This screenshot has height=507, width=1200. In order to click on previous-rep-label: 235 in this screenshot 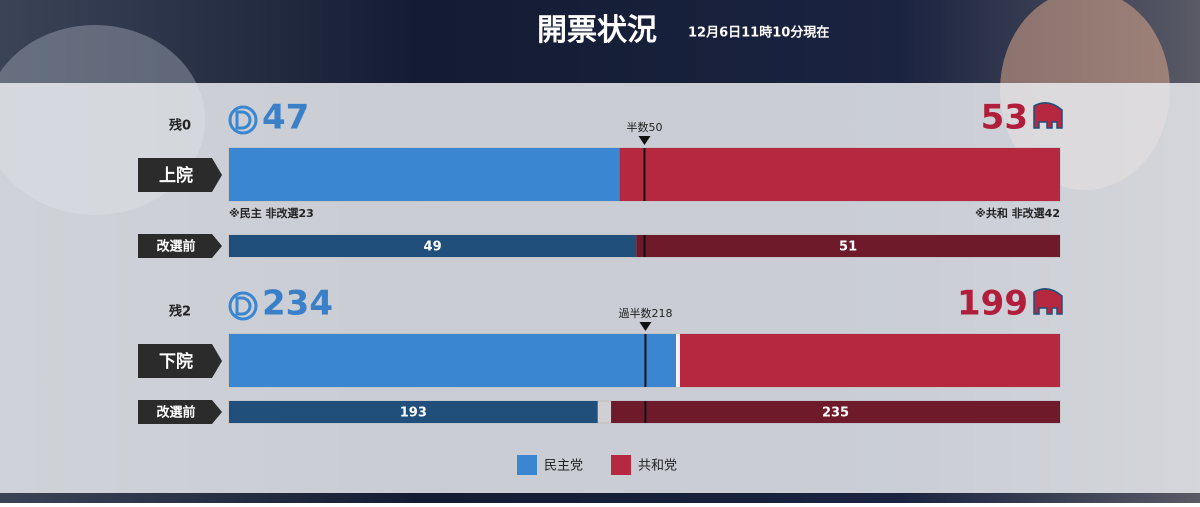, I will do `click(835, 413)`.